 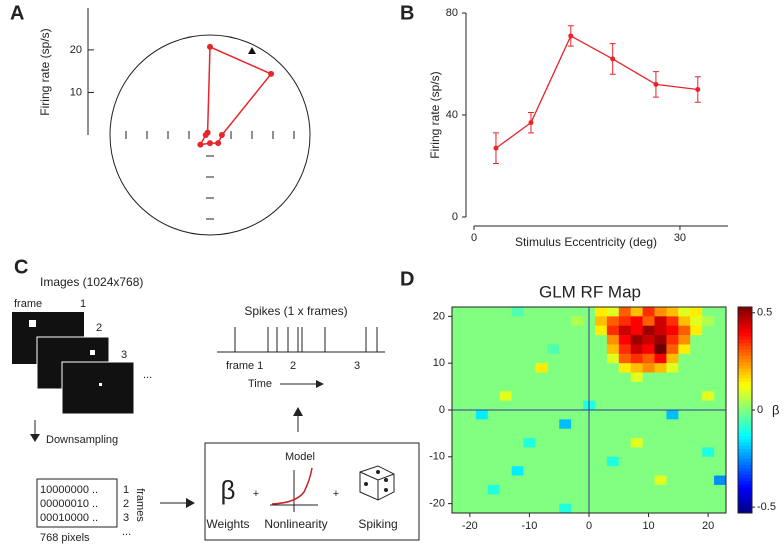 What do you see at coordinates (227, 524) in the screenshot?
I see `weights-label: Weights` at bounding box center [227, 524].